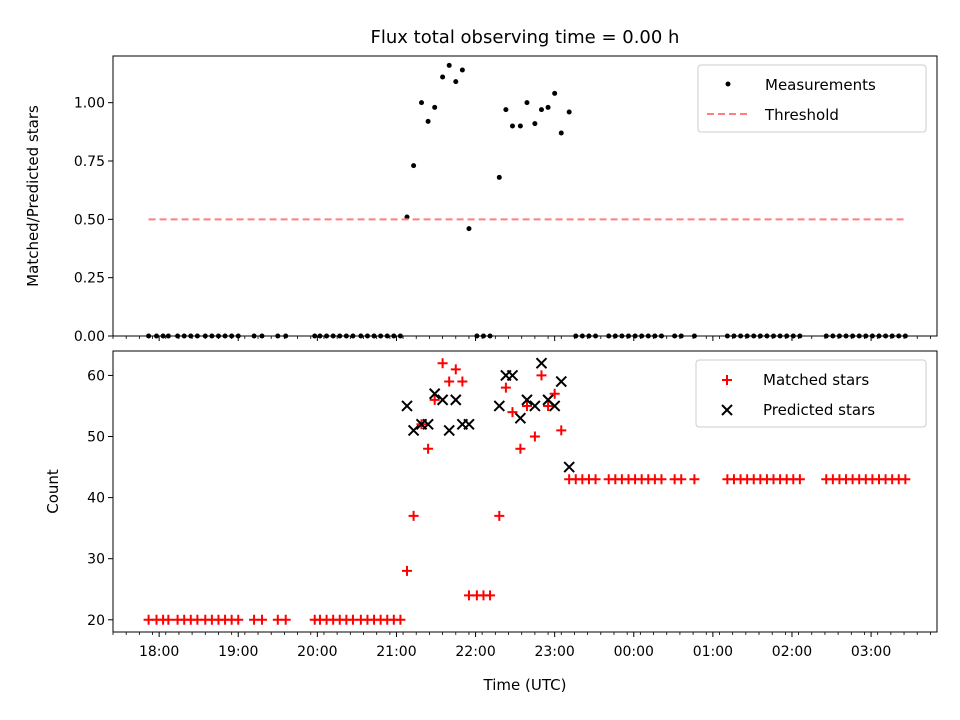 The width and height of the screenshot is (960, 720). Describe the element at coordinates (96, 438) in the screenshot. I see `y-tick-label: 50` at that location.